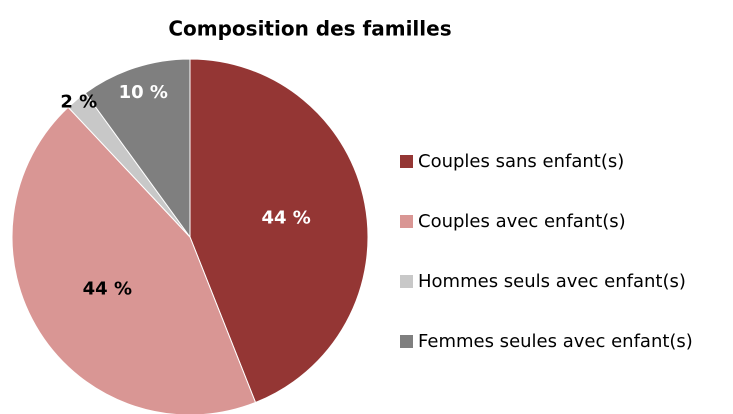  I want to click on legend-item: Femmes seules avec enfant(s), so click(559, 342).